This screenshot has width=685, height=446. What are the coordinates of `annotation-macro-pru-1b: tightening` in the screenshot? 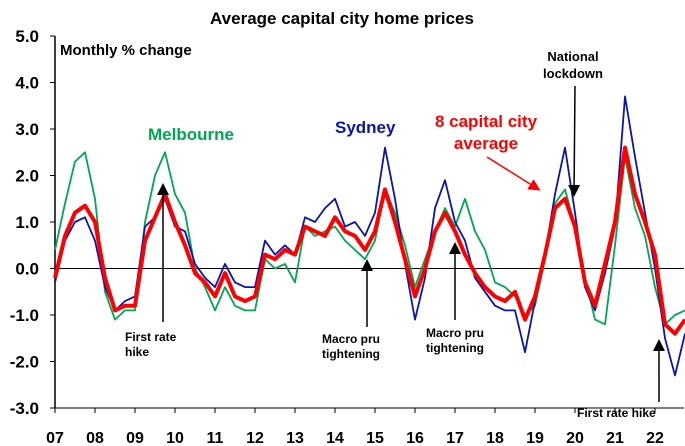 It's located at (351, 354).